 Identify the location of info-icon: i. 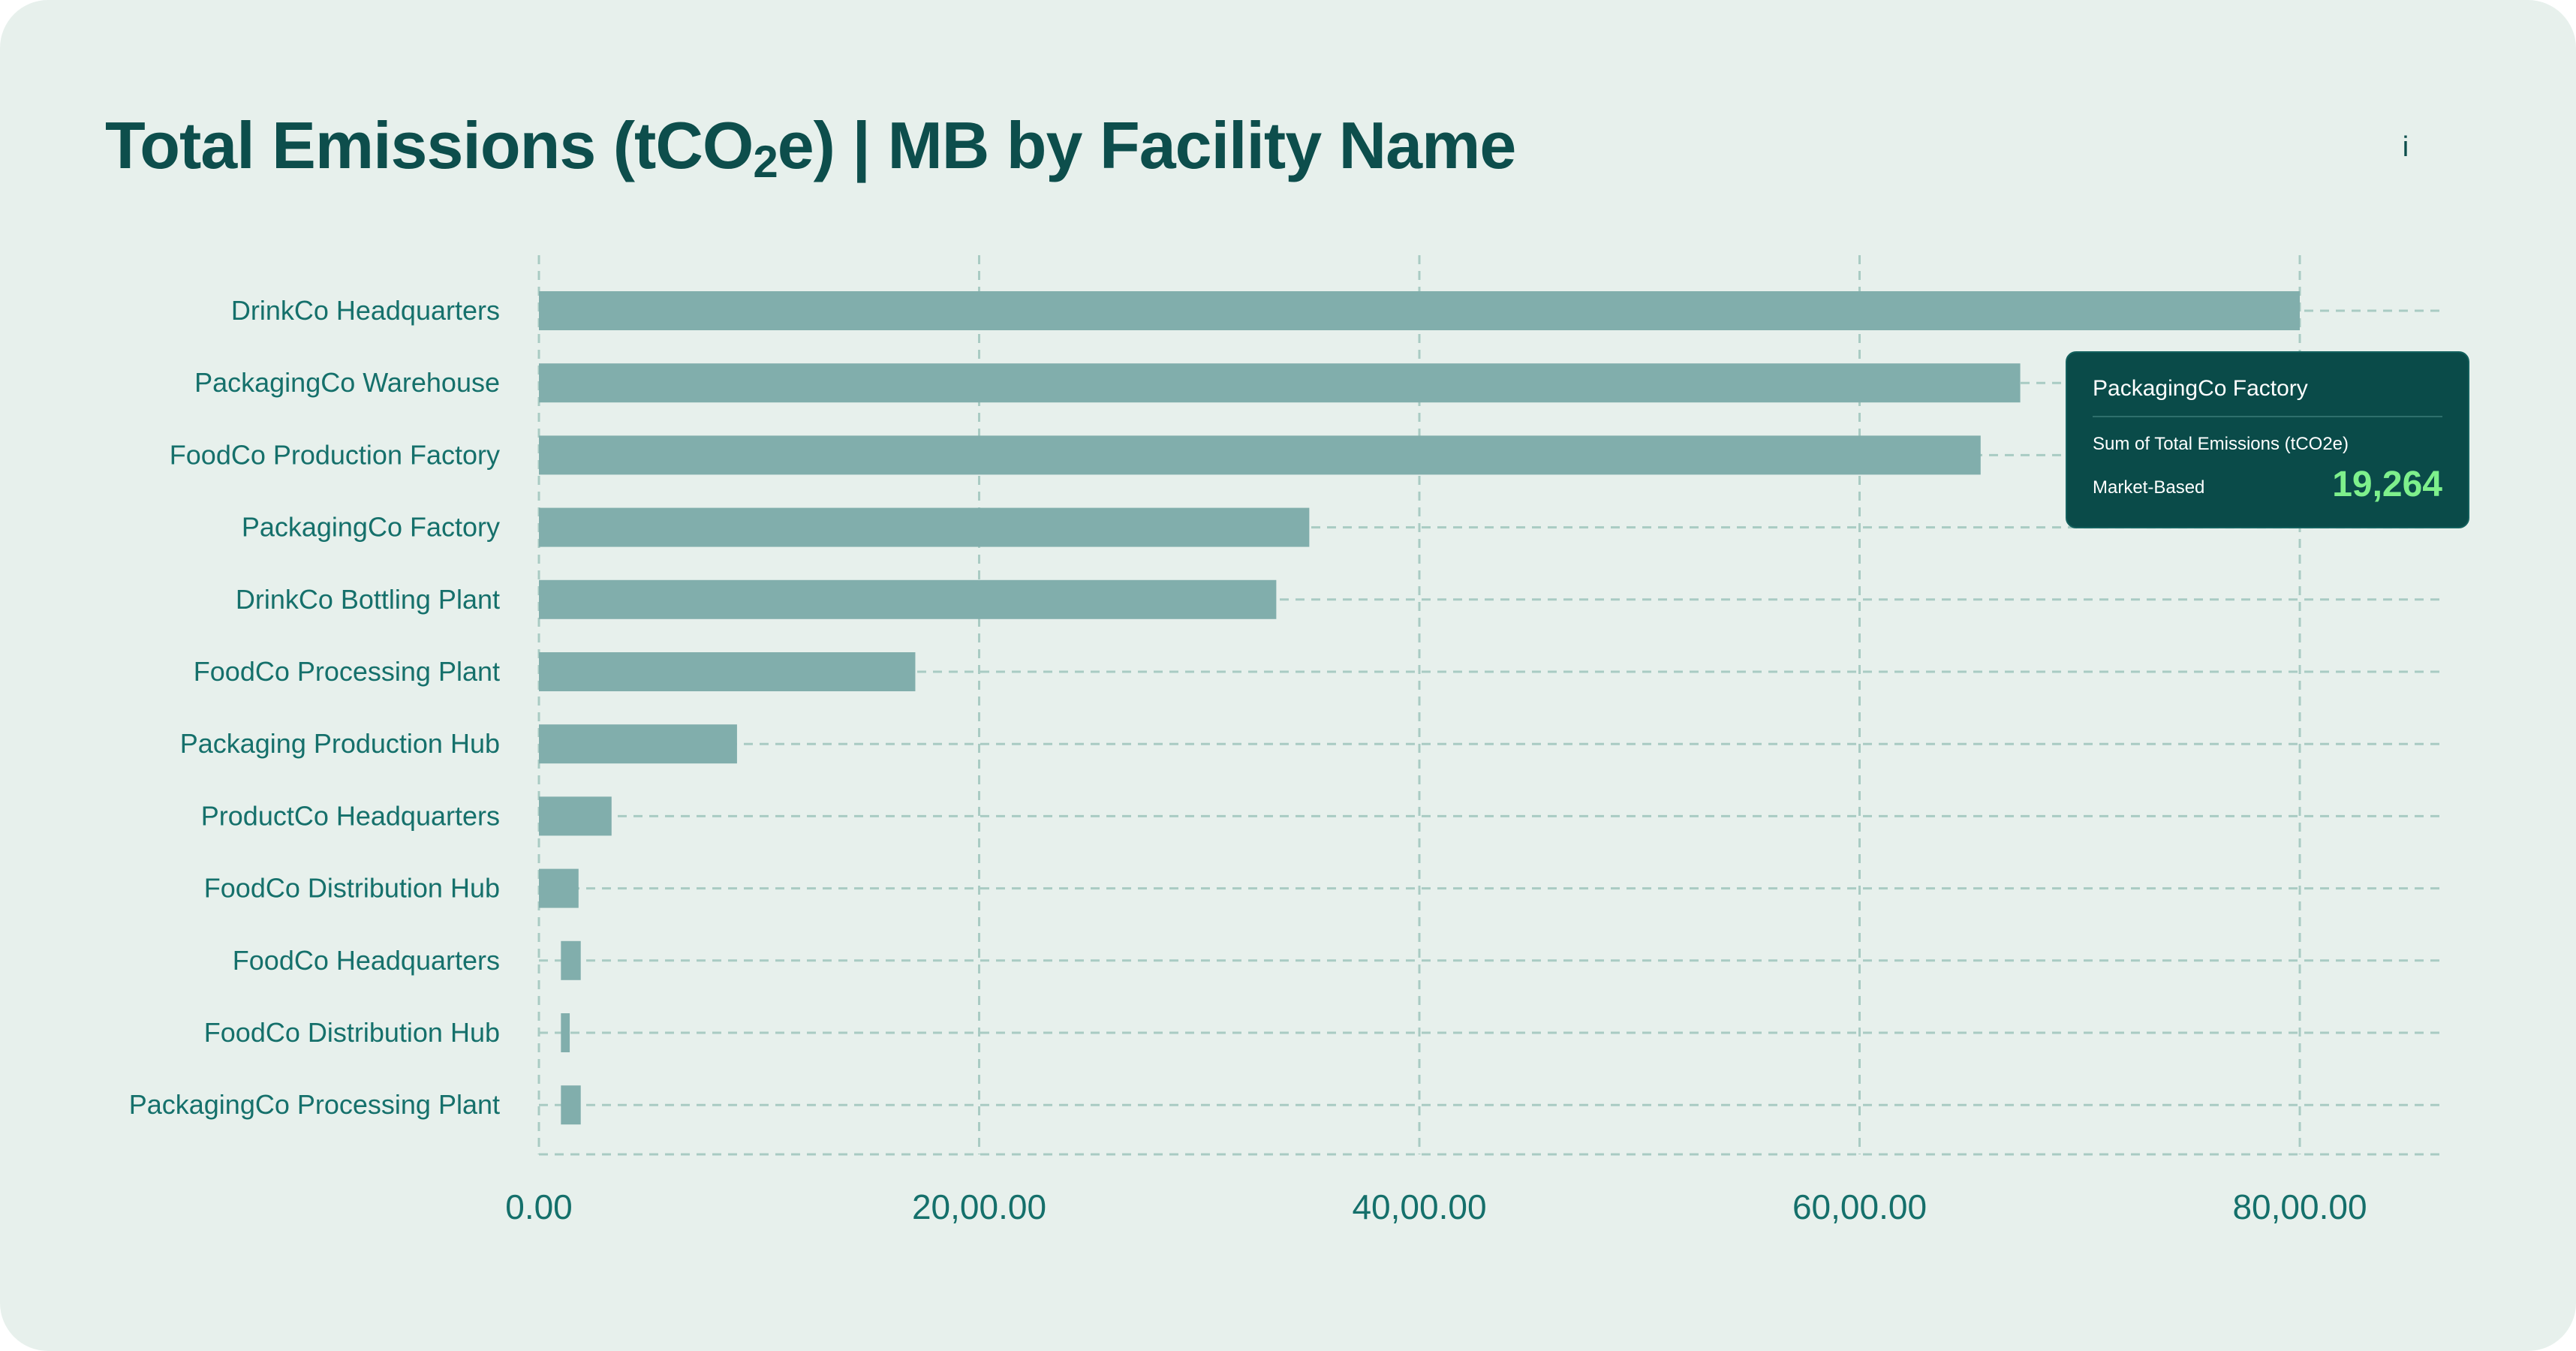
(2405, 147).